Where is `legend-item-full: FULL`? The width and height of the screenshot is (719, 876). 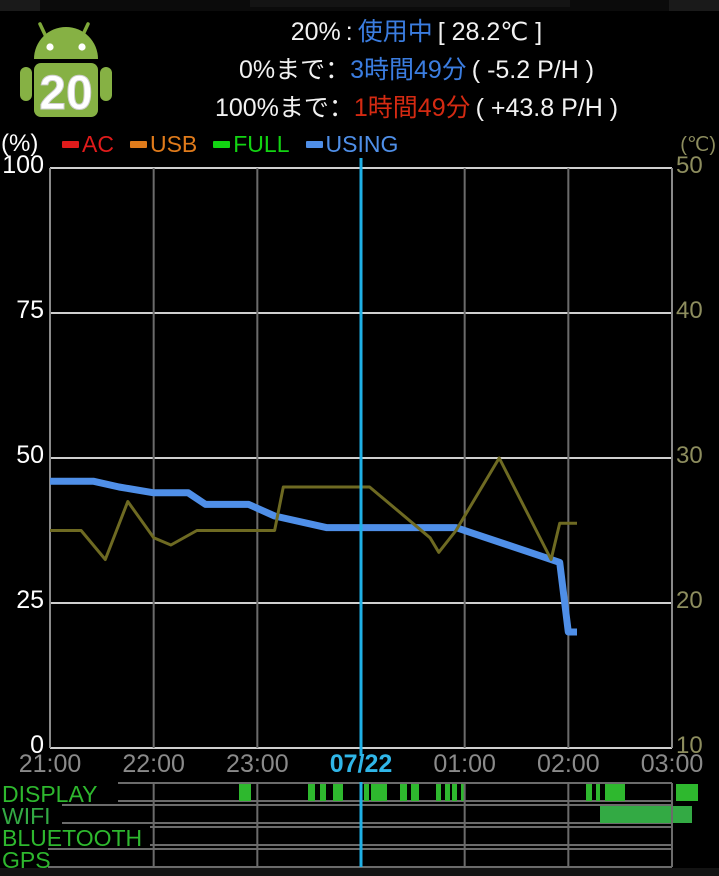
legend-item-full: FULL is located at coordinates (251, 144).